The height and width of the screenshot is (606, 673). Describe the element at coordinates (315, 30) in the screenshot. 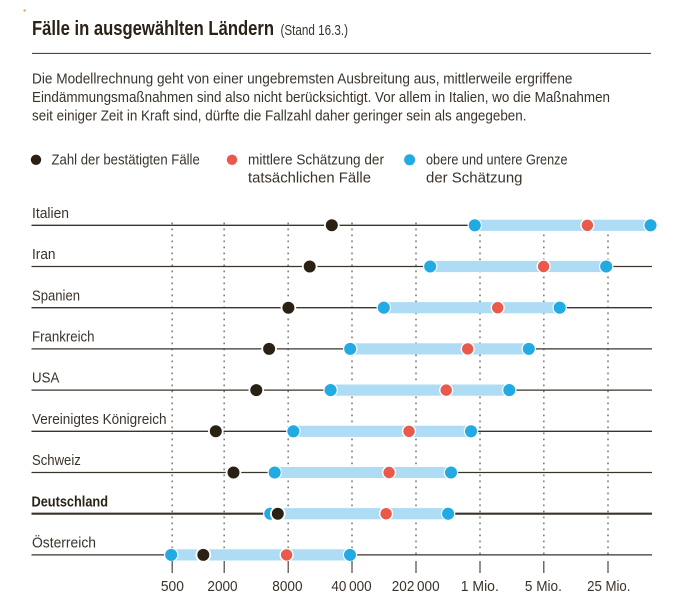

I see `svg-text: (Stand 16.3.)` at that location.